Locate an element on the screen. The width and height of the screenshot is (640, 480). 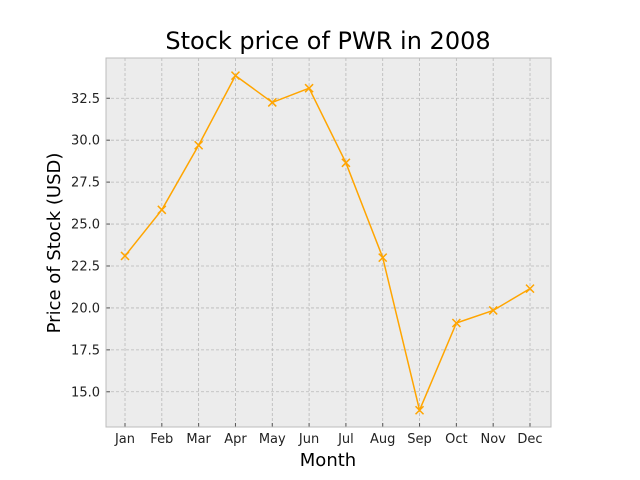
y-tick-label: 27.5 is located at coordinates (85, 183).